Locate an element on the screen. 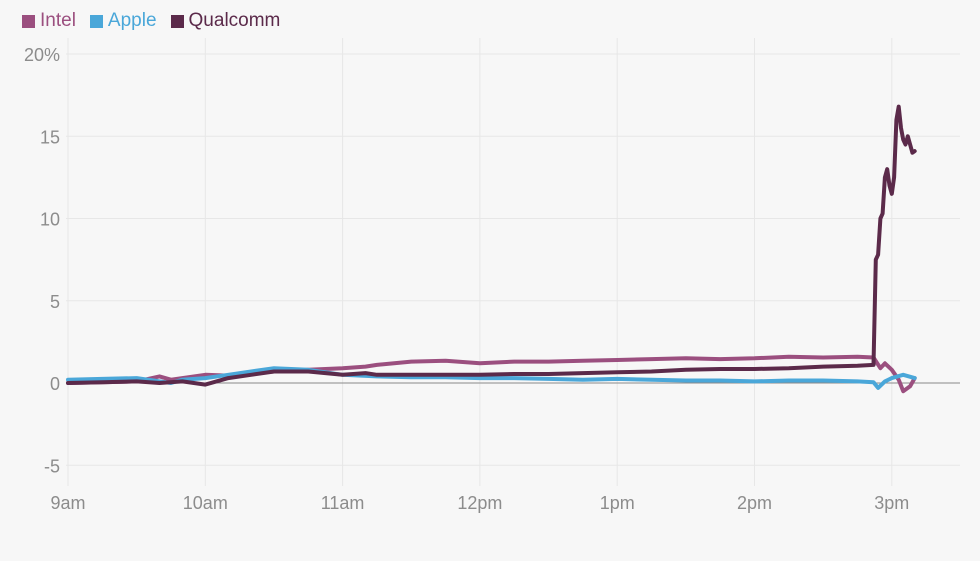 The height and width of the screenshot is (561, 980). legend-swatch-qualcomm is located at coordinates (177, 21).